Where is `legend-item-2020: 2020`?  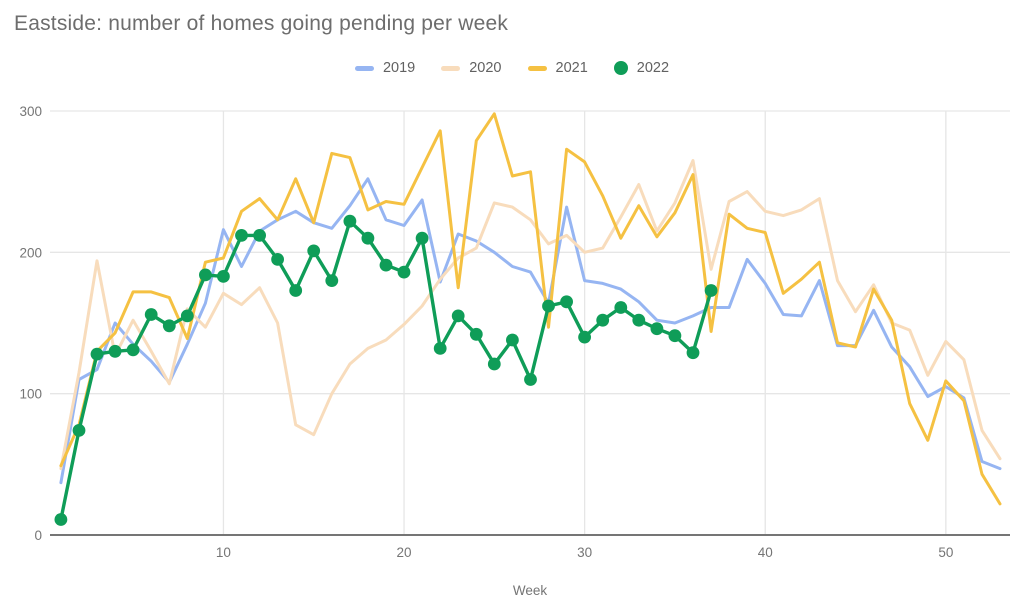
legend-item-2020: 2020 is located at coordinates (471, 68).